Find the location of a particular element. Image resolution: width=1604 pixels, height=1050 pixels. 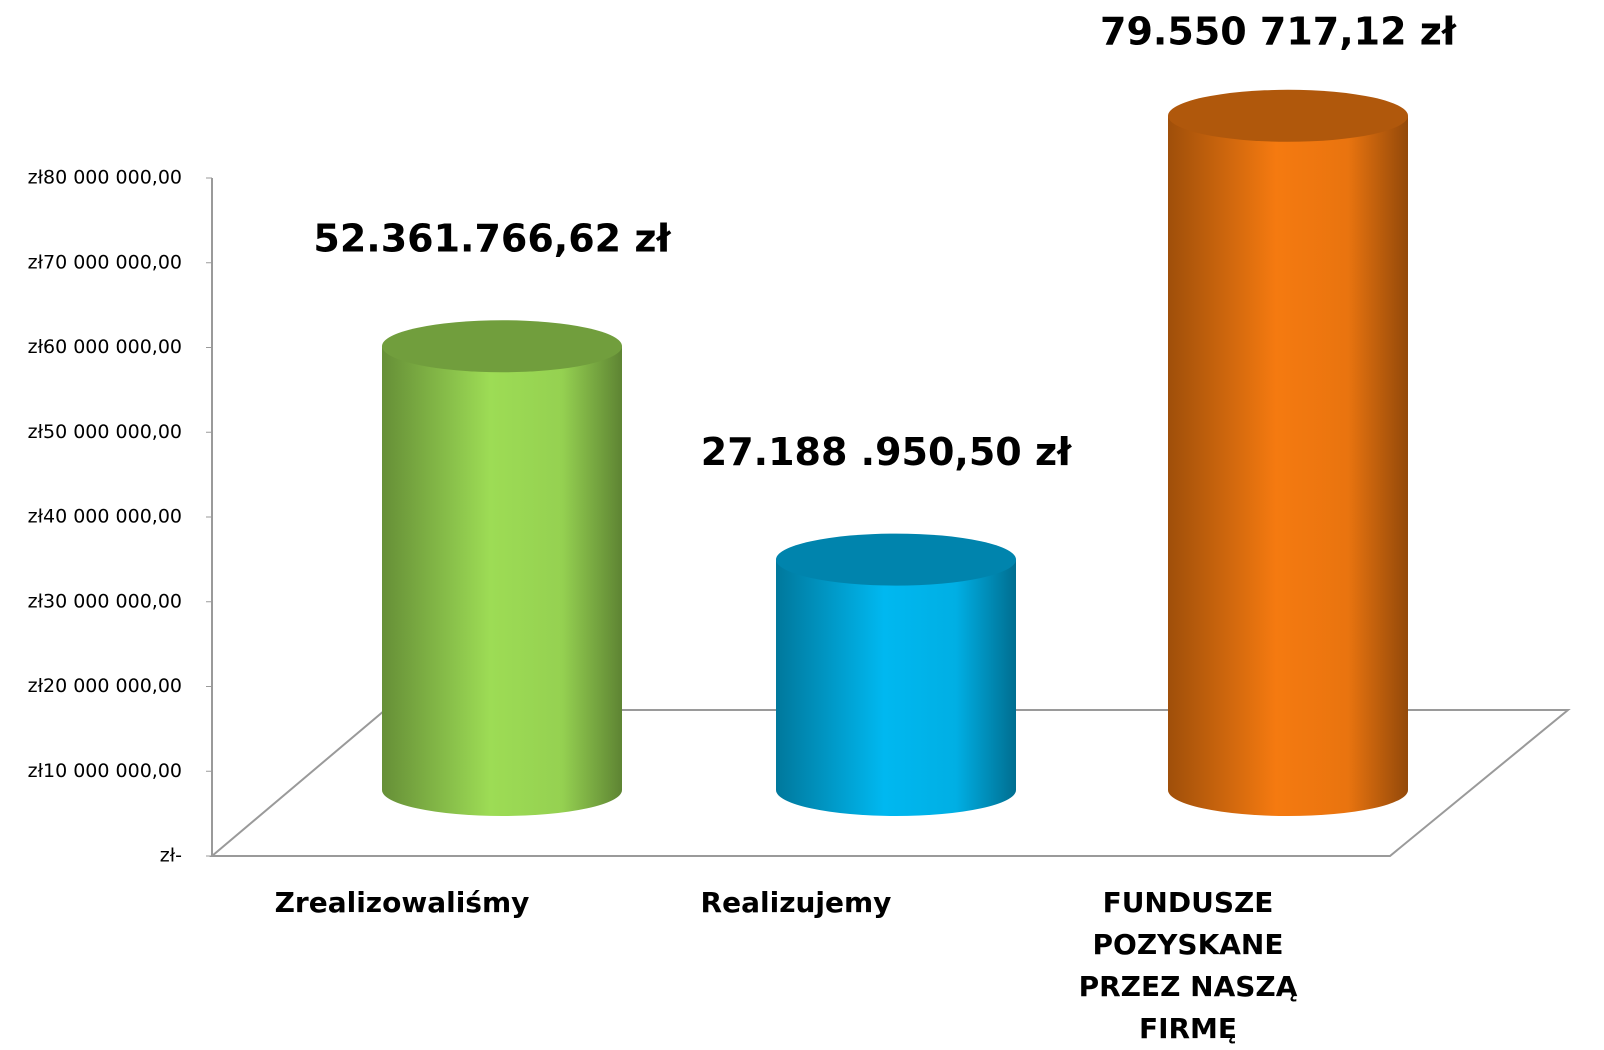

value-label: 27.188 .950,50 zł is located at coordinates (886, 452).